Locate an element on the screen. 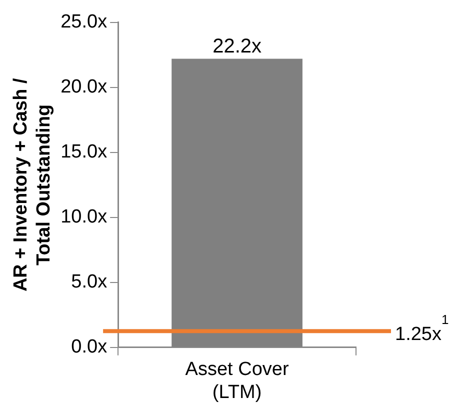 The width and height of the screenshot is (469, 415). y-tick-label: 5.0x is located at coordinates (89, 282).